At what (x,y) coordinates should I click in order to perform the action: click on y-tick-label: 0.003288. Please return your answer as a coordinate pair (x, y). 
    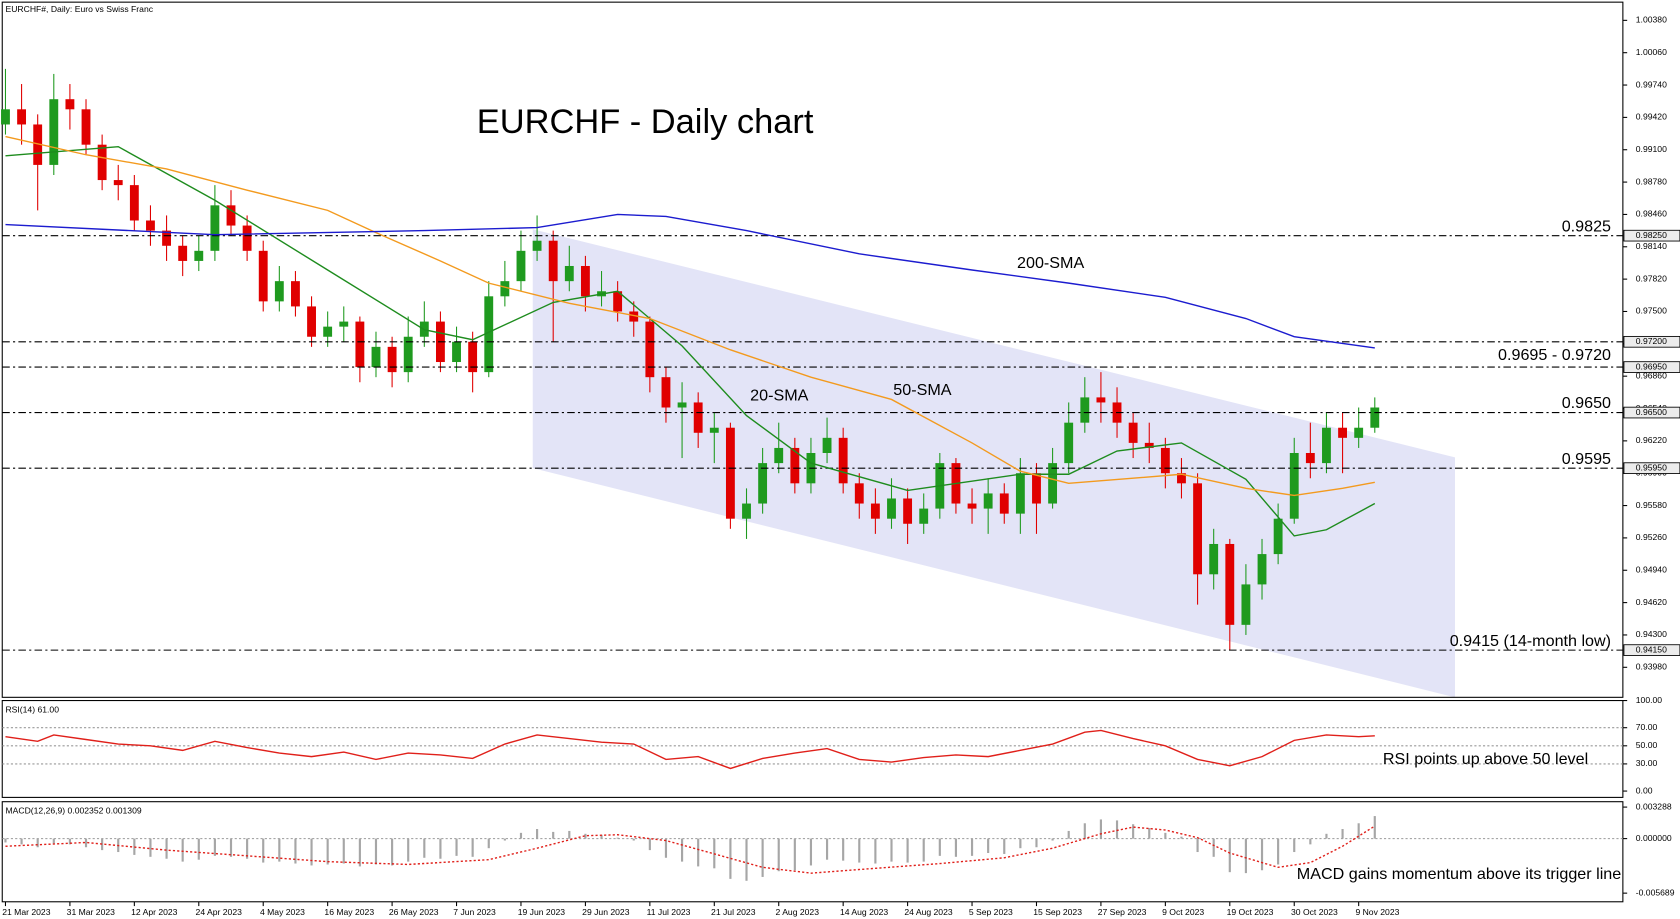
    Looking at the image, I should click on (1654, 806).